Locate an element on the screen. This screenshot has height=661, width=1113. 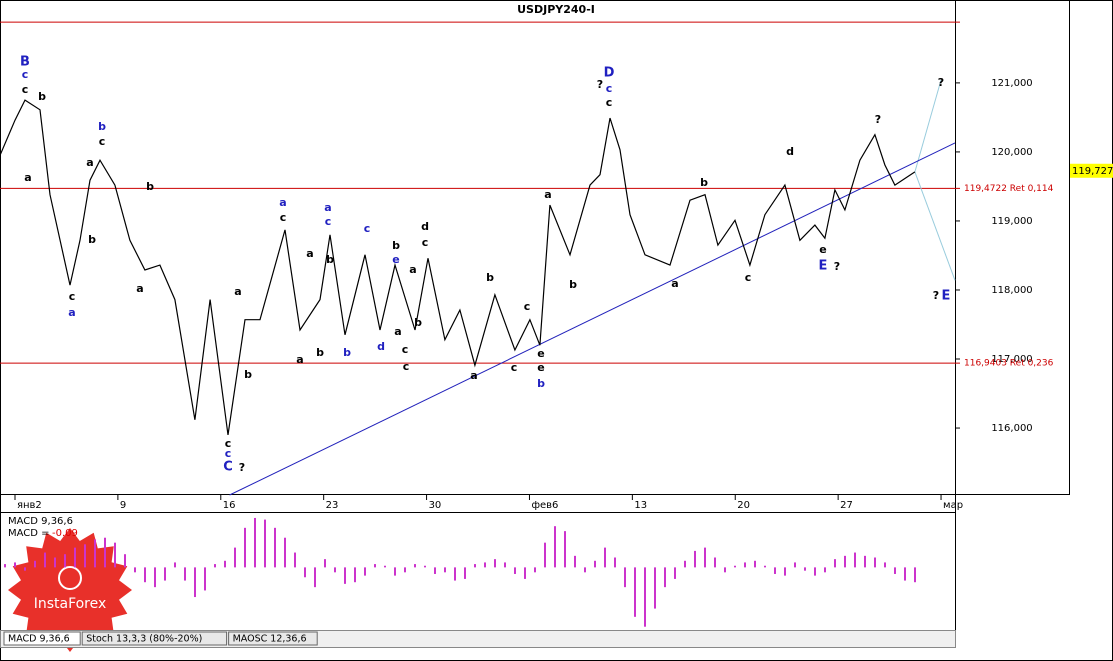
y-tick-label: 118,000 is located at coordinates (1011, 290).